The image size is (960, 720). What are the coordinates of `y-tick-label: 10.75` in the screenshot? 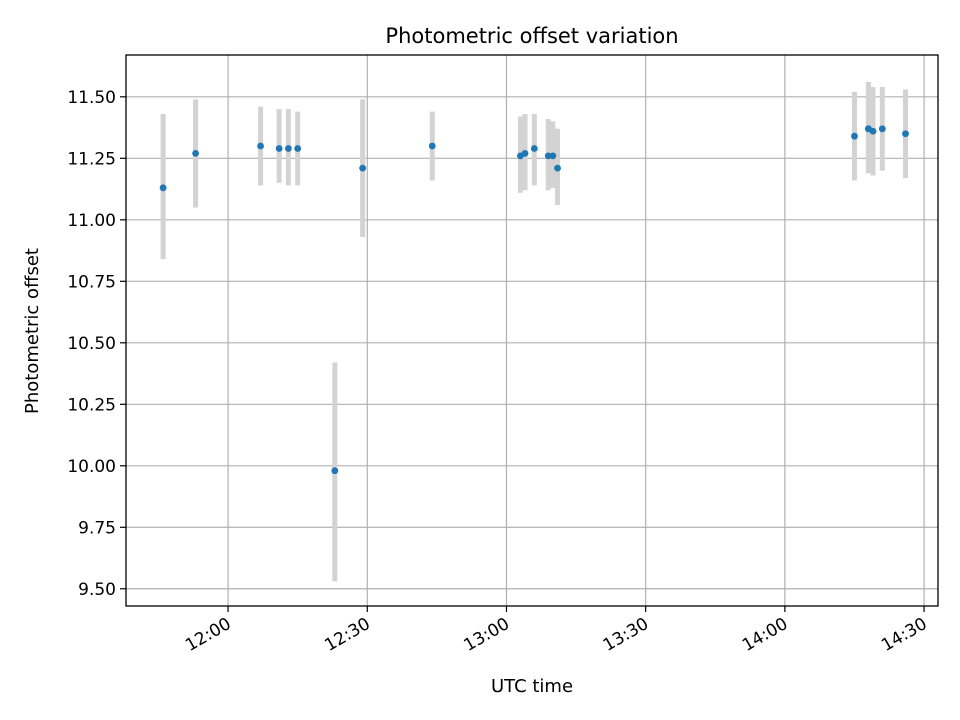 It's located at (91, 282).